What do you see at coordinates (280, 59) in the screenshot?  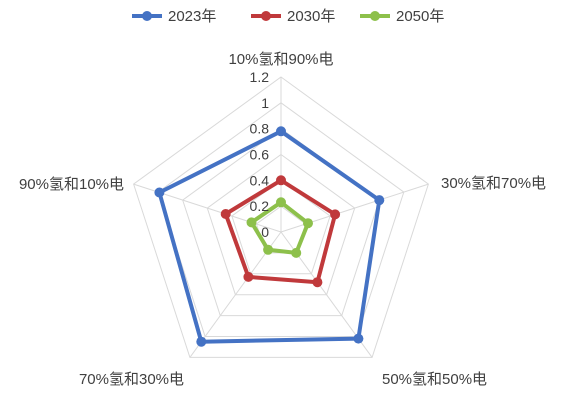 I see `category-label: 10%氢和90%电` at bounding box center [280, 59].